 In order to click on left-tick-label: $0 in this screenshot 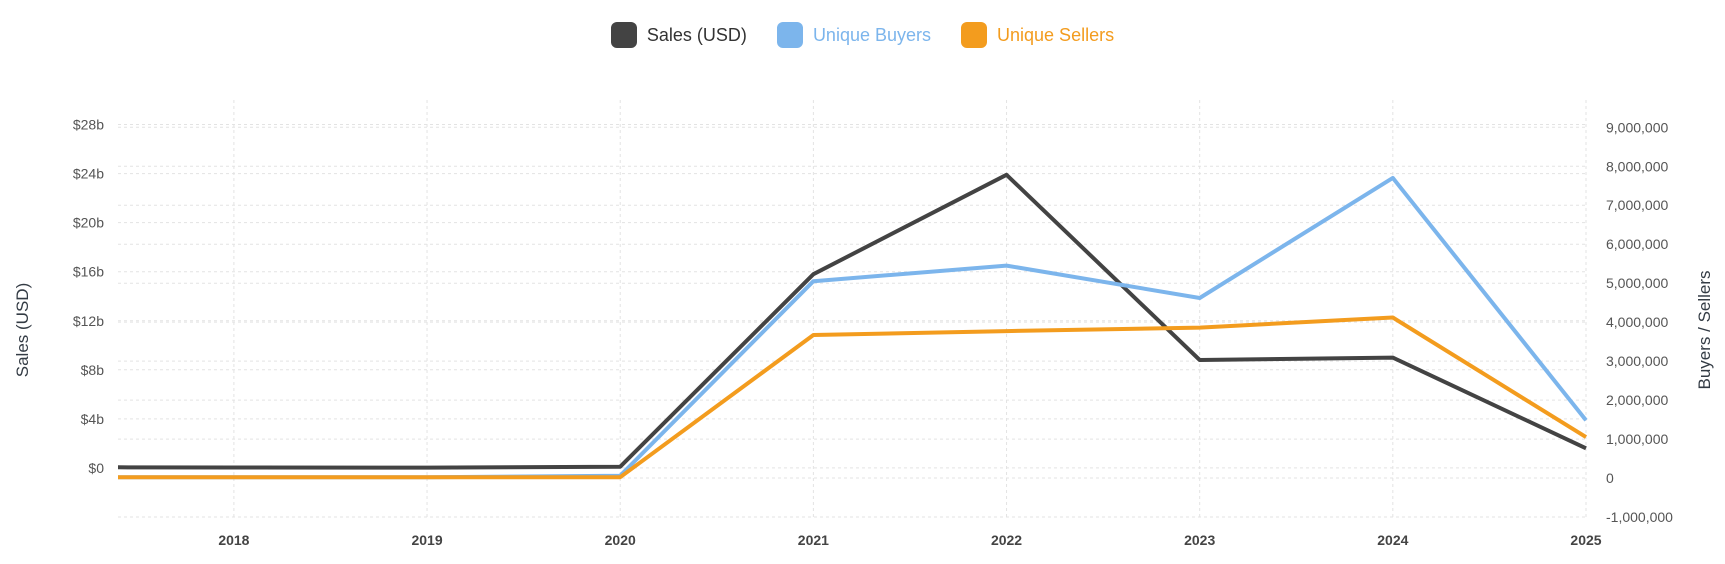, I will do `click(96, 468)`.